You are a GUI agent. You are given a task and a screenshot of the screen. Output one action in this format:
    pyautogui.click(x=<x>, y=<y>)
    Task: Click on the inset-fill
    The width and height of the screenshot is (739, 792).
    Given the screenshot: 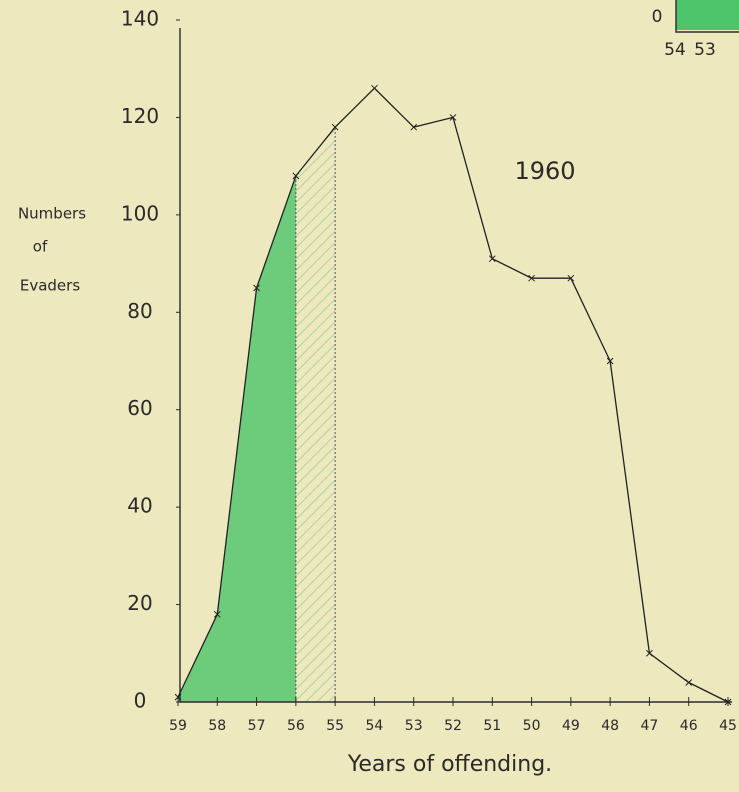 What is the action you would take?
    pyautogui.click(x=707, y=15)
    